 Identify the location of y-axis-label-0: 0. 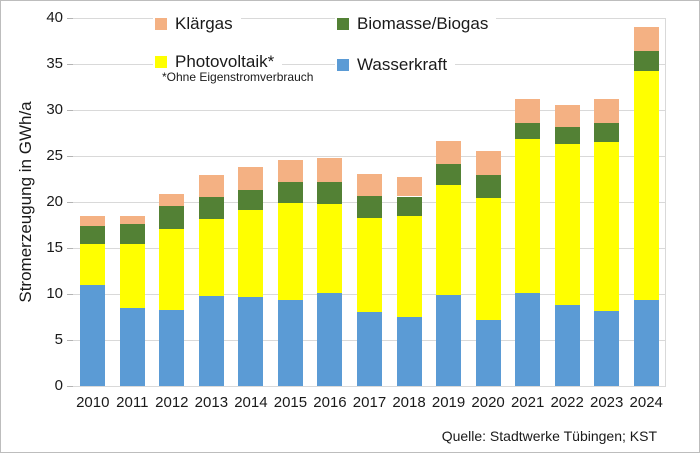
(58, 385).